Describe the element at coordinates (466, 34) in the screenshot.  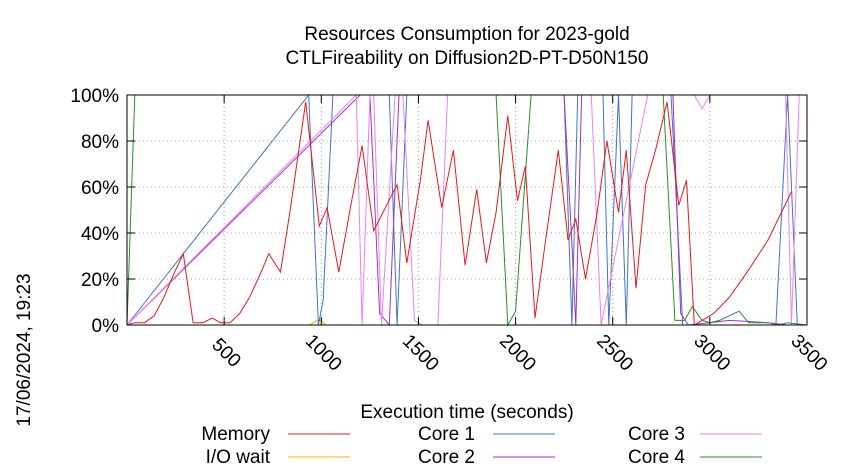
I see `chart-title: Resources Consumption for 2023-gold` at that location.